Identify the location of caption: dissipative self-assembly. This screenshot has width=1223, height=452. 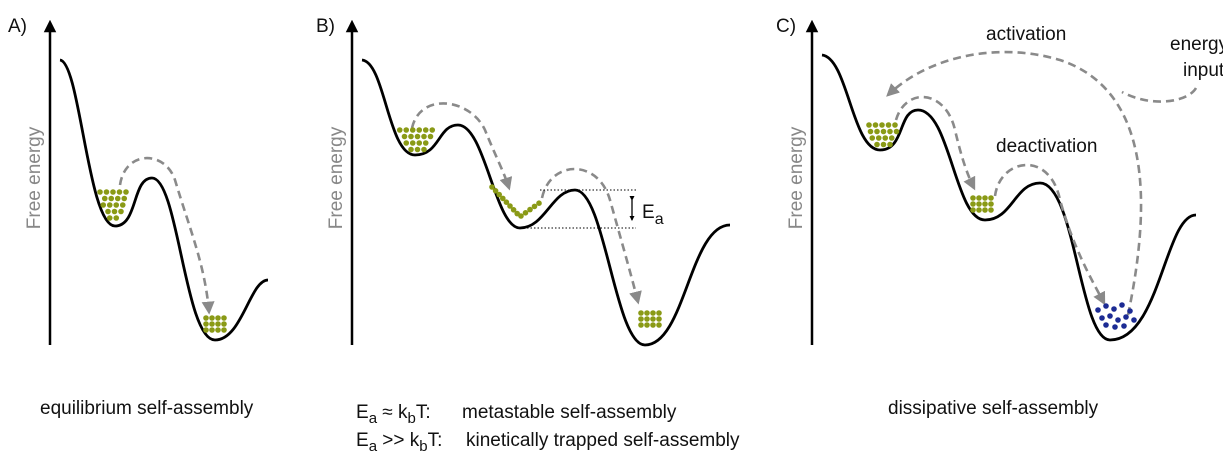
(993, 408).